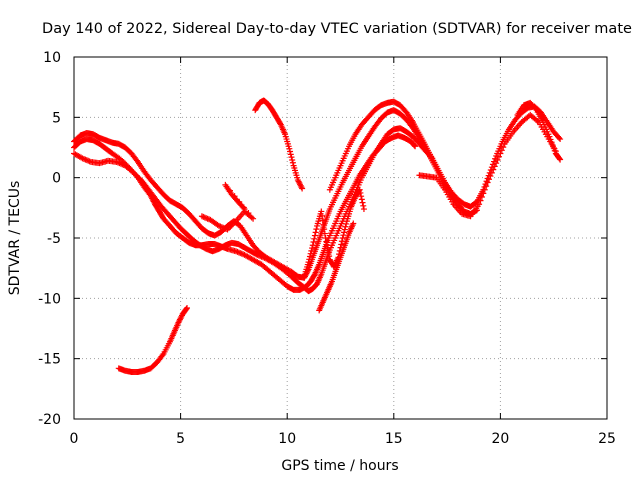 This screenshot has width=640, height=480. What do you see at coordinates (500, 439) in the screenshot?
I see `x-tick-label: 20` at bounding box center [500, 439].